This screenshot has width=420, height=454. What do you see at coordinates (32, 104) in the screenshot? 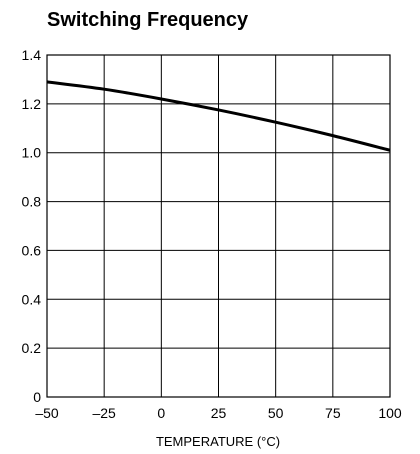
I see `y-tick-label: 1.2` at bounding box center [32, 104].